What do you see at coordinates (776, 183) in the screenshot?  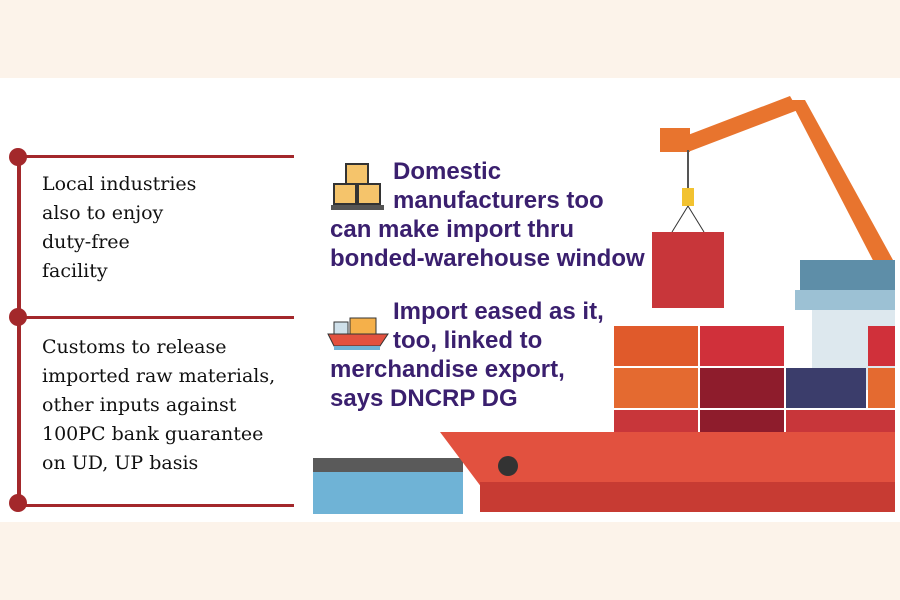 I see `crane-icon` at bounding box center [776, 183].